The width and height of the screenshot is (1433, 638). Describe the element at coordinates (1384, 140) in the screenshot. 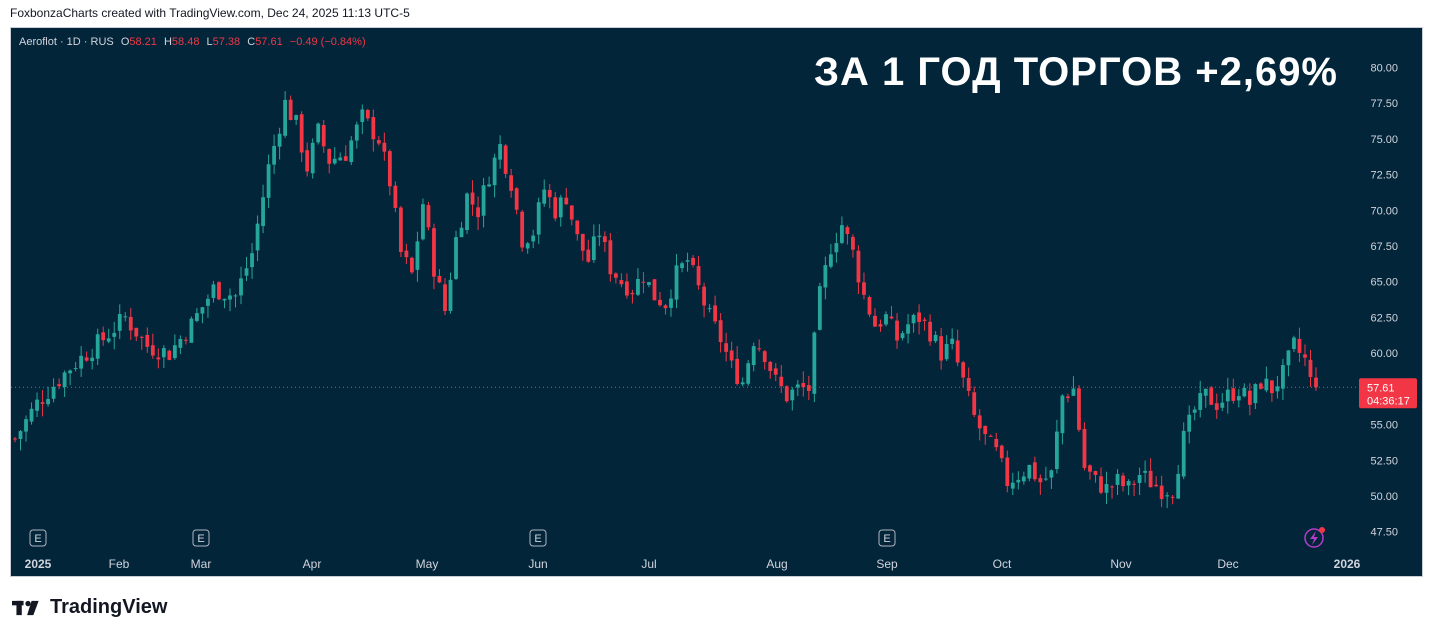

I see `y-tick-label: 75.00` at that location.